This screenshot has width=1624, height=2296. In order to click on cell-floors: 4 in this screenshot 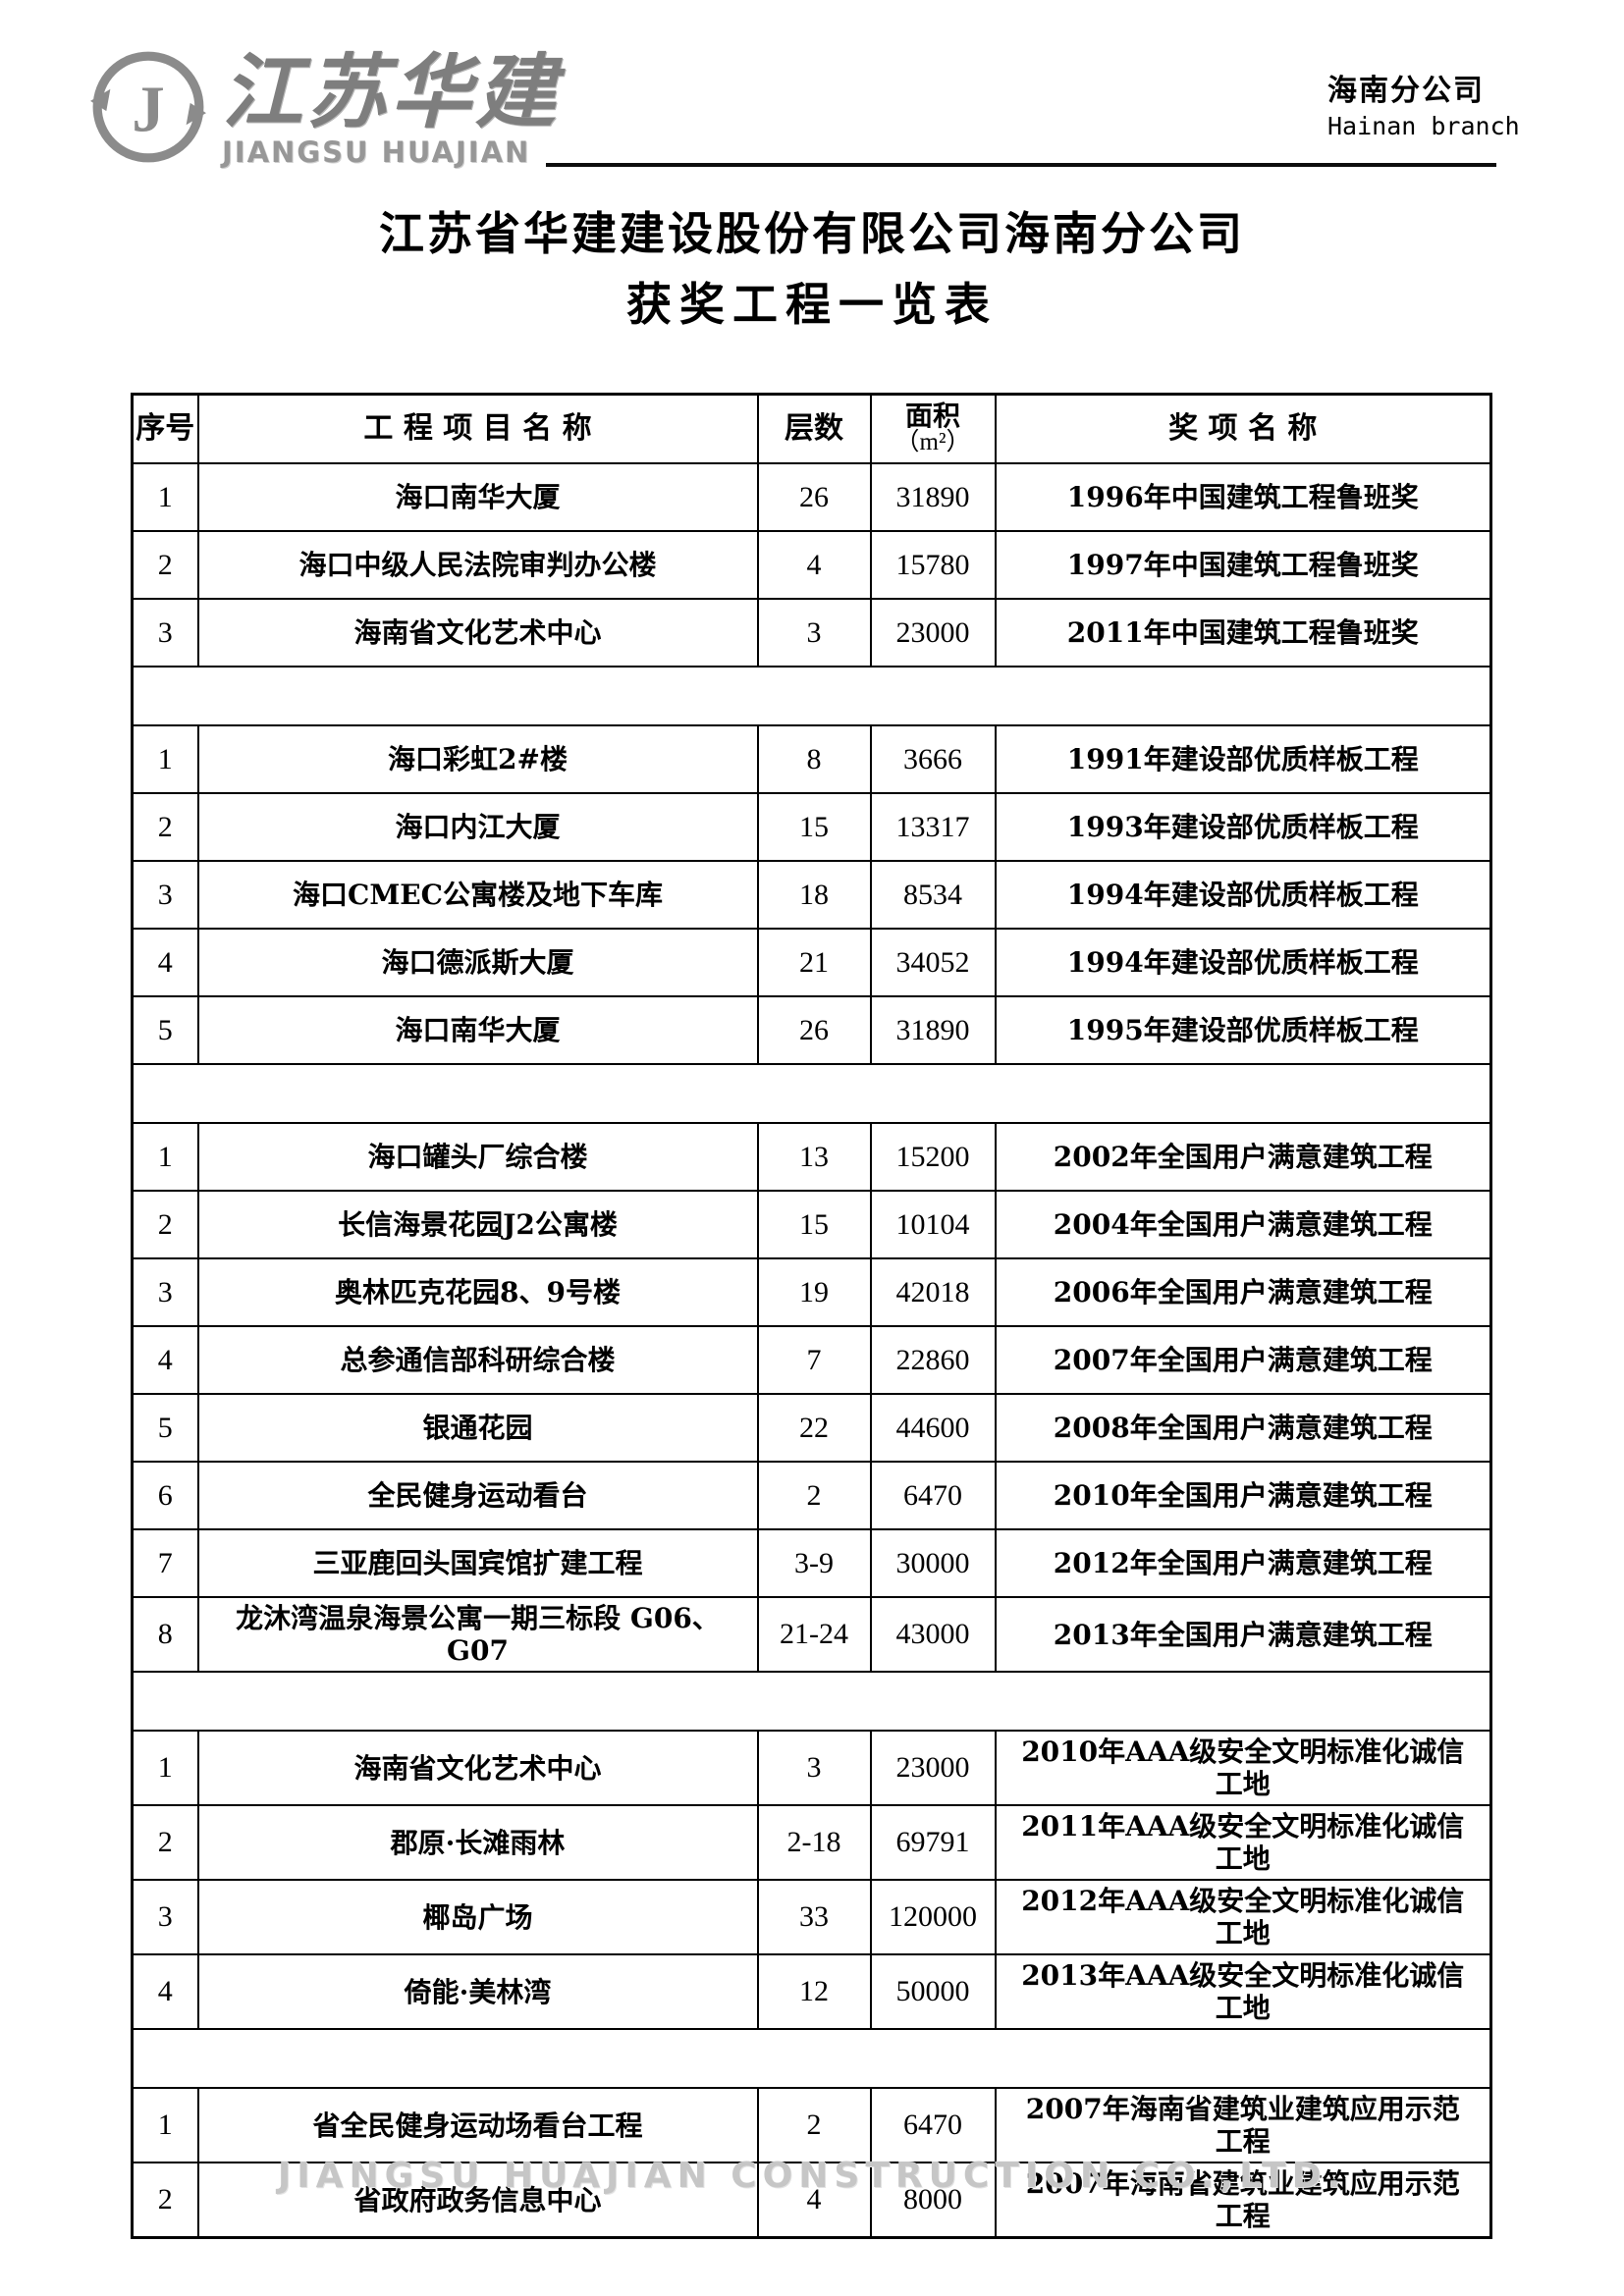, I will do `click(814, 2201)`.